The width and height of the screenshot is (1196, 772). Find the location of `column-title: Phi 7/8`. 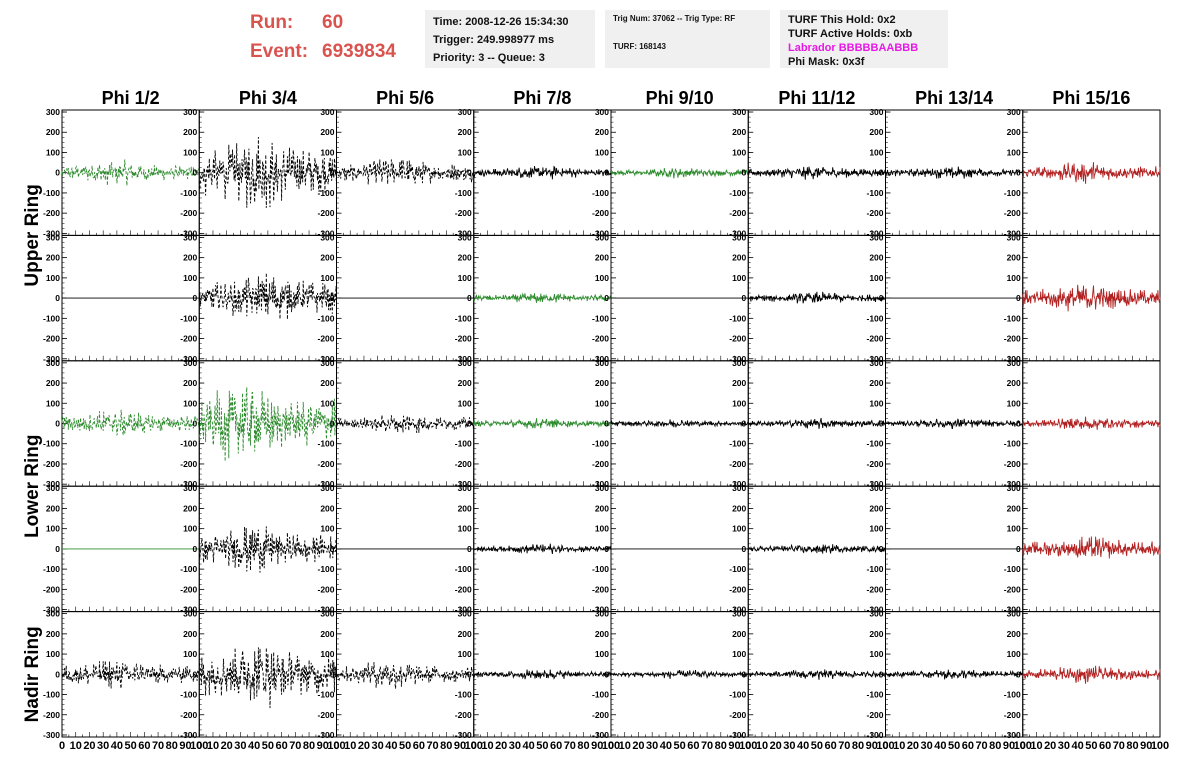

column-title: Phi 7/8 is located at coordinates (542, 98).